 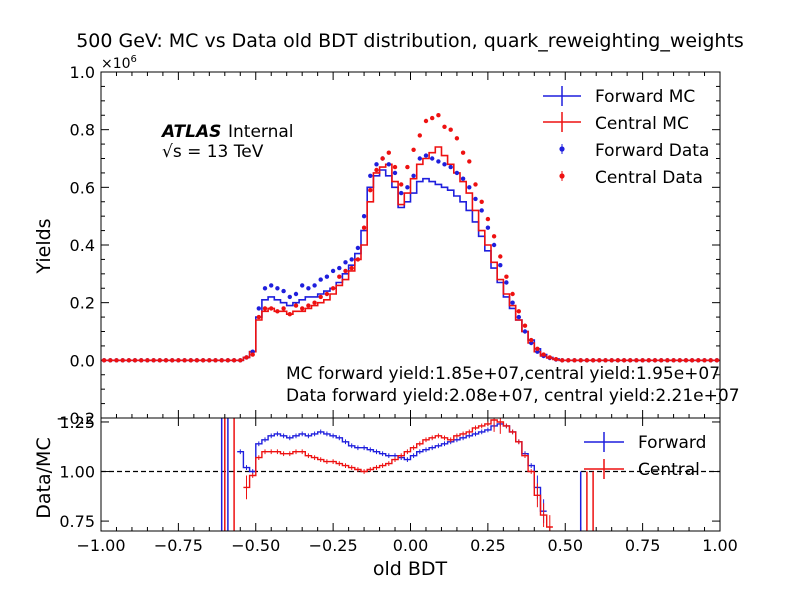 I want to click on y-offset-label: ×10⁶, so click(x=119, y=63).